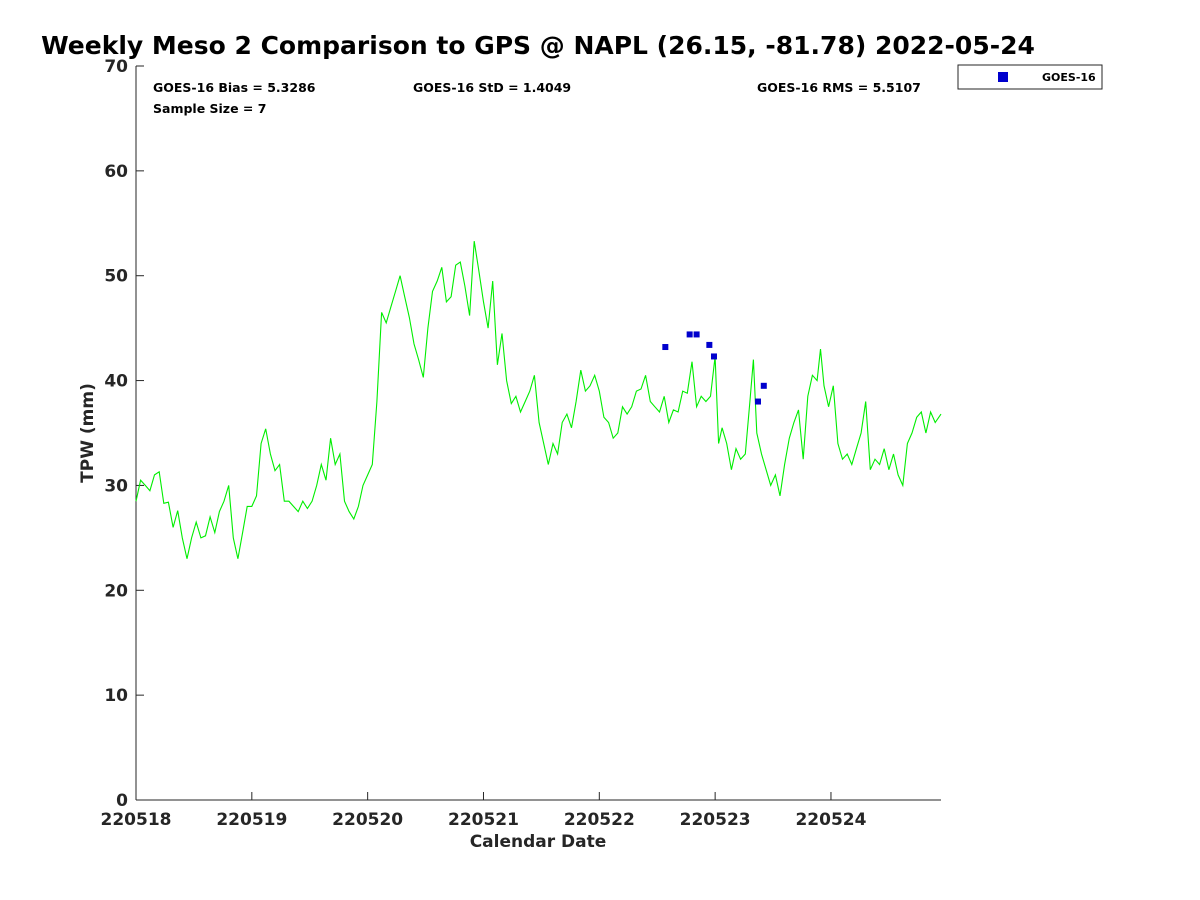 This screenshot has height=900, width=1200. What do you see at coordinates (492, 87) in the screenshot?
I see `std-stat: GOES-16 StD = 1.4049` at bounding box center [492, 87].